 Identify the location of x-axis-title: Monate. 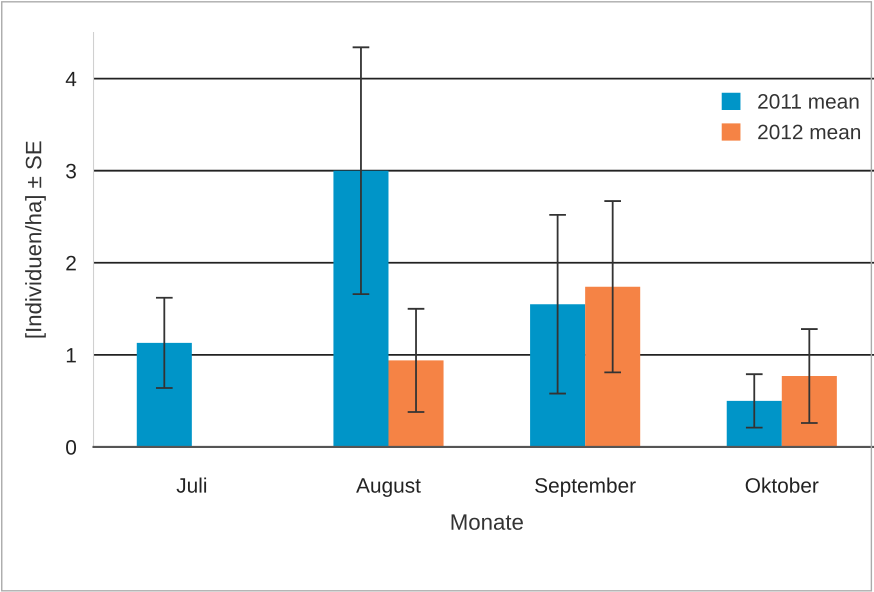
(487, 522).